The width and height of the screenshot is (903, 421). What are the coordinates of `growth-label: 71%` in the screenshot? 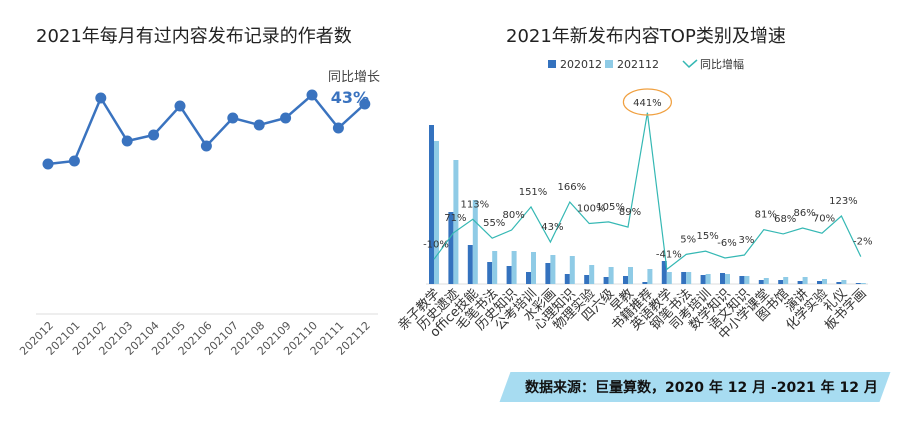 It's located at (455, 218).